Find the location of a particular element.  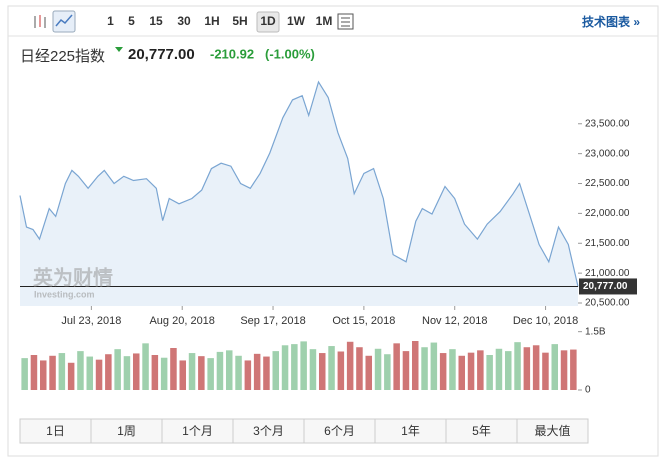

last-price-box is located at coordinates (608, 286).